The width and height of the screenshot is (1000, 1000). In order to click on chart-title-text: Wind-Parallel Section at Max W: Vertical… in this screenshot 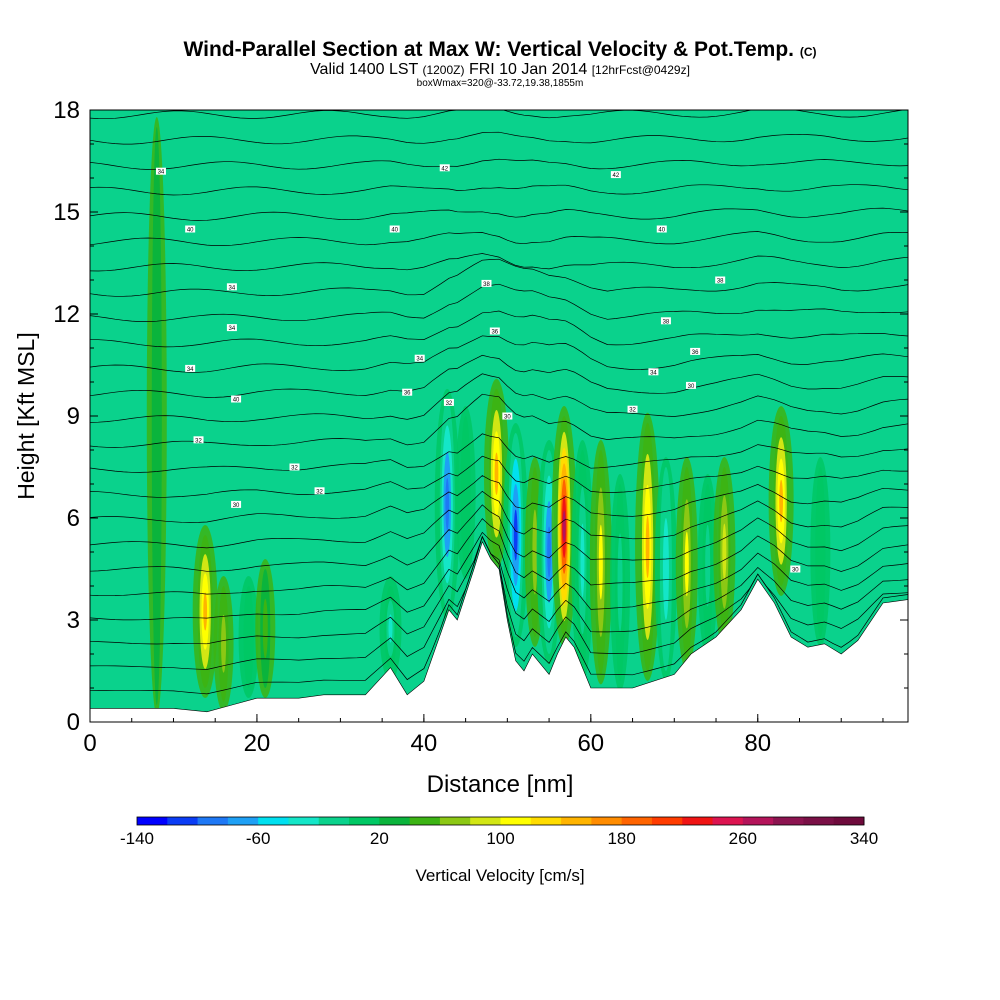, I will do `click(488, 49)`.